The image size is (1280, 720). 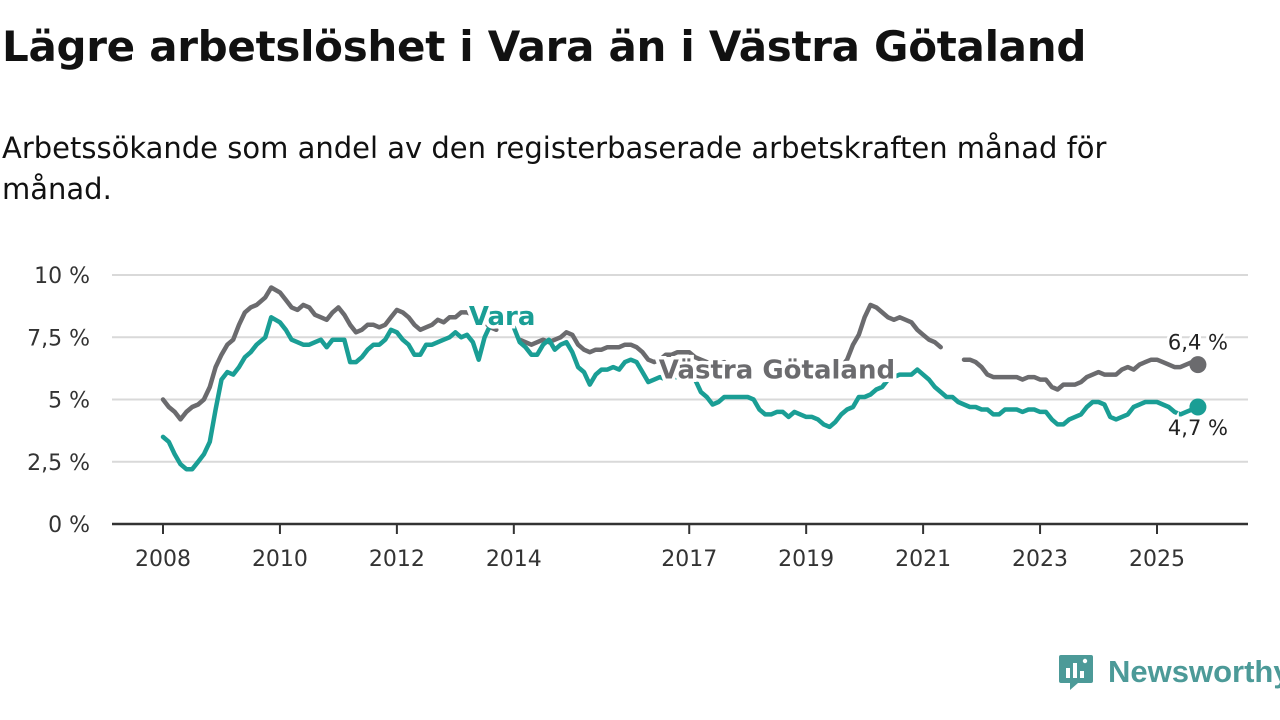 I want to click on series-end-dot-vara, so click(x=1198, y=407).